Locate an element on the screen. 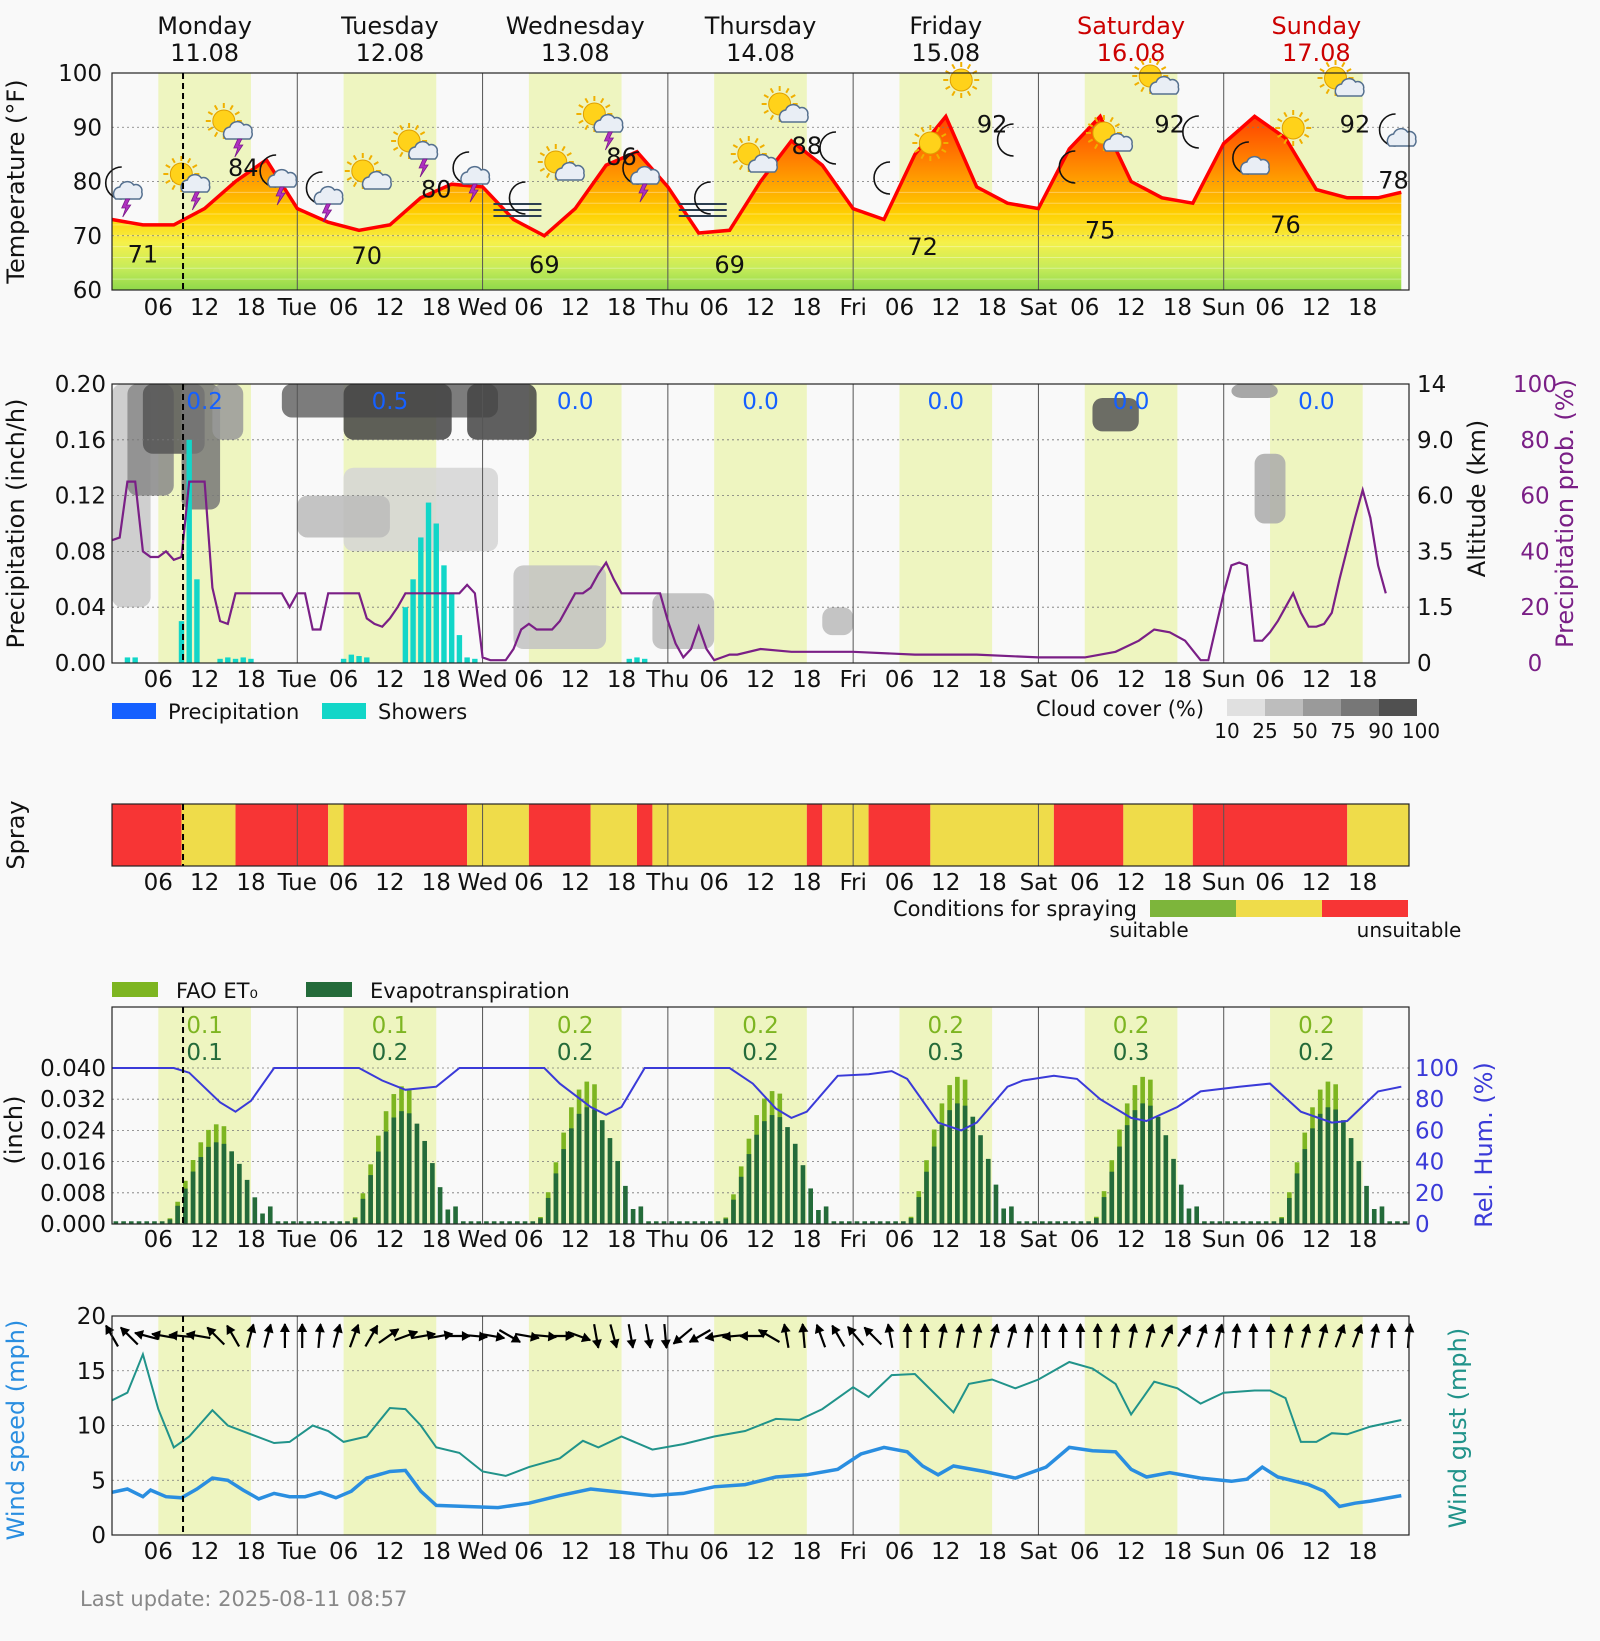 The height and width of the screenshot is (1641, 1600). spray-legend-title: Conditions for spraying is located at coordinates (1015, 909).